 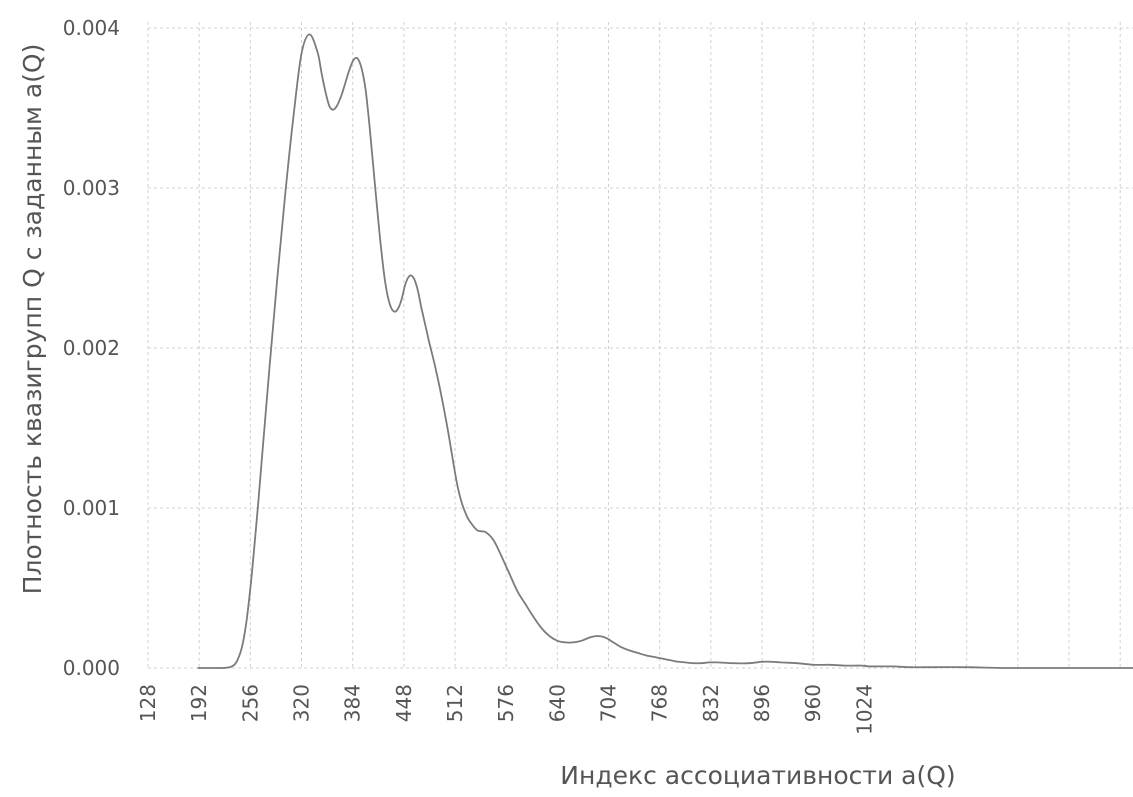 What do you see at coordinates (302, 703) in the screenshot?
I see `x-tick-label: 320` at bounding box center [302, 703].